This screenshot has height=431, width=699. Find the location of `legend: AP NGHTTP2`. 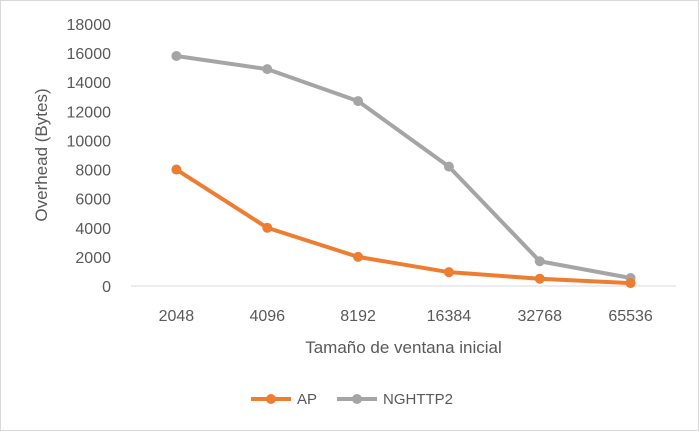

legend: AP NGHTTP2 is located at coordinates (352, 399).